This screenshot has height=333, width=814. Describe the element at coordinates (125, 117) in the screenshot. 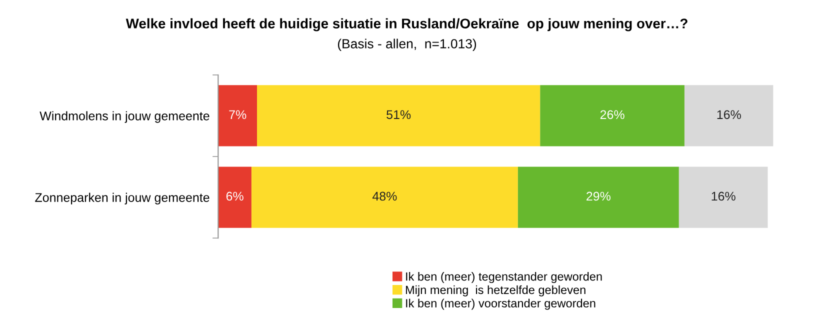

I see `y-tick-label: Windmolens in jouw gemeente` at that location.